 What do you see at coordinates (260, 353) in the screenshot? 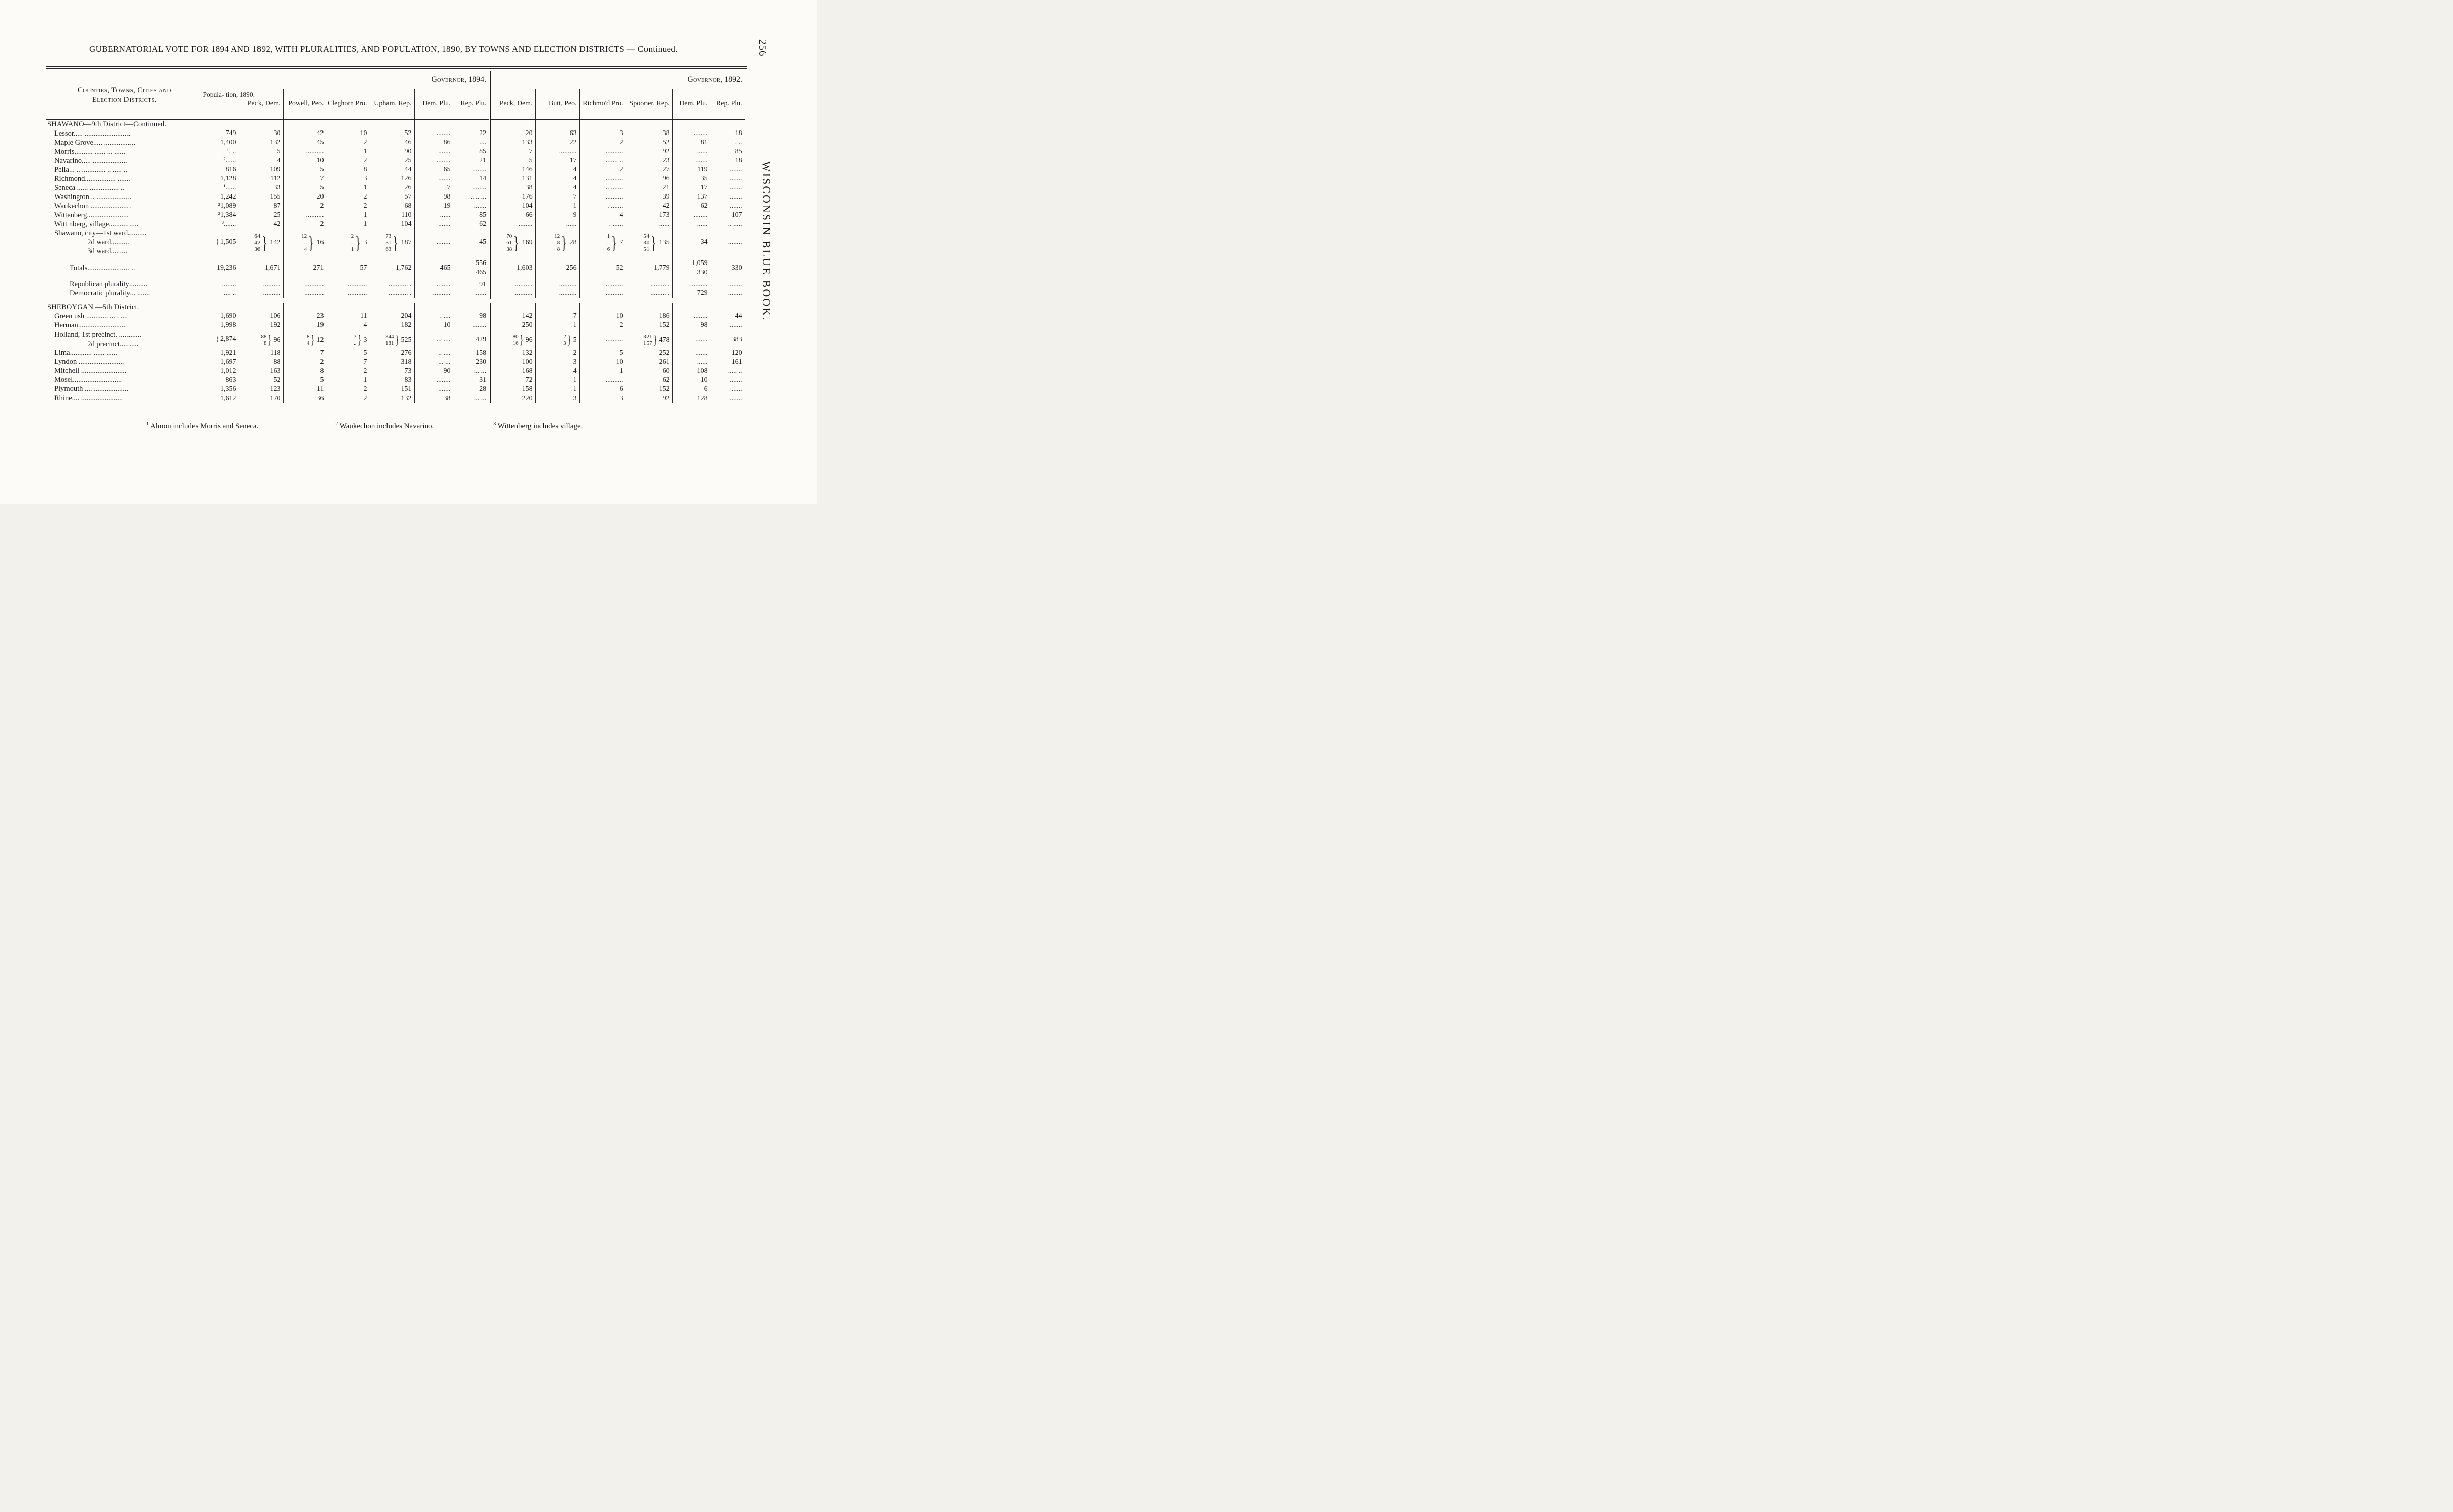
I see `cell-peck-dem-1894: 118` at bounding box center [260, 353].